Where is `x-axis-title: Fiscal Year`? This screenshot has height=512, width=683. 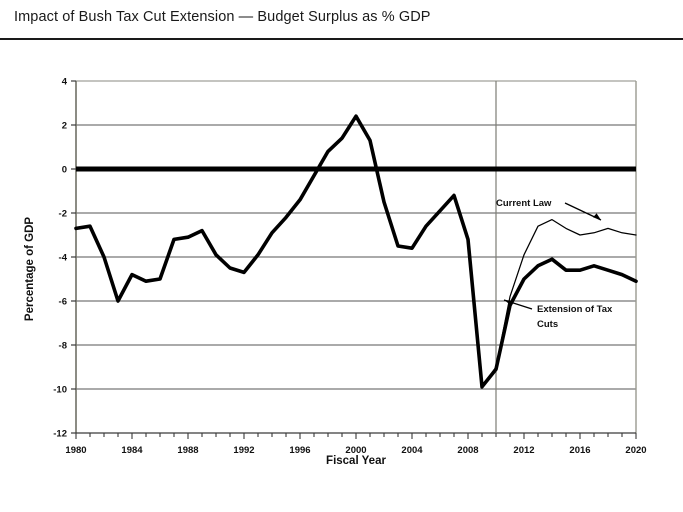 x-axis-title: Fiscal Year is located at coordinates (356, 461).